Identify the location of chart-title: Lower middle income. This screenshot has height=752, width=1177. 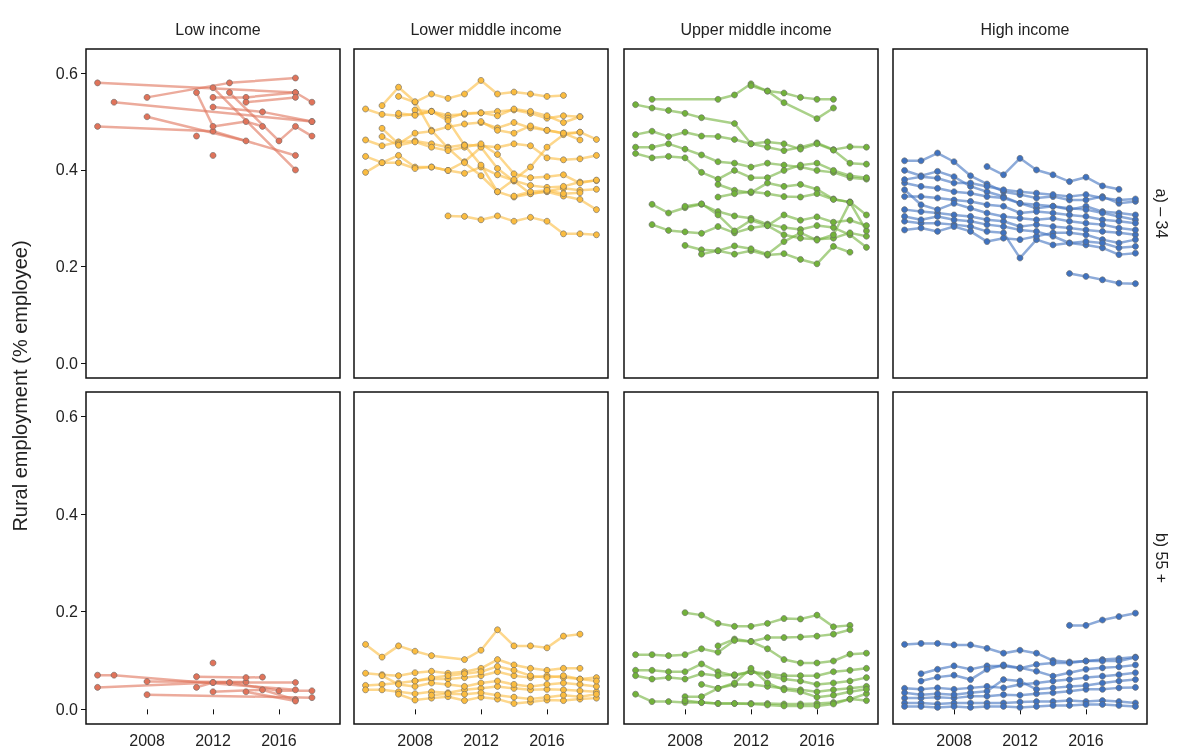
(486, 29).